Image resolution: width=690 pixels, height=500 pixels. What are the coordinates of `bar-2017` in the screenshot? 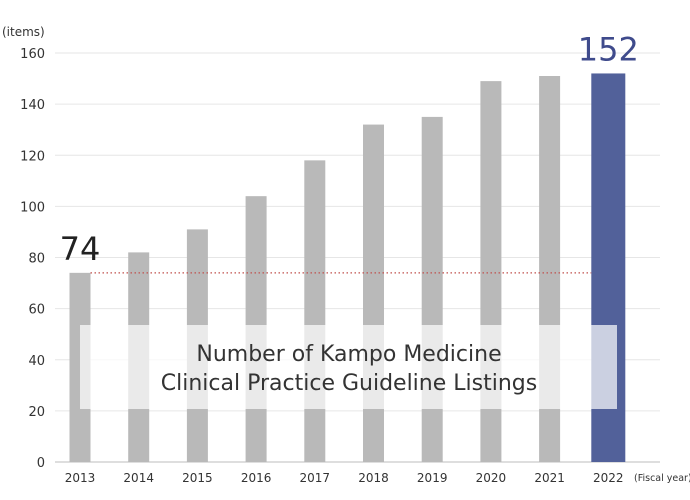 It's located at (315, 311).